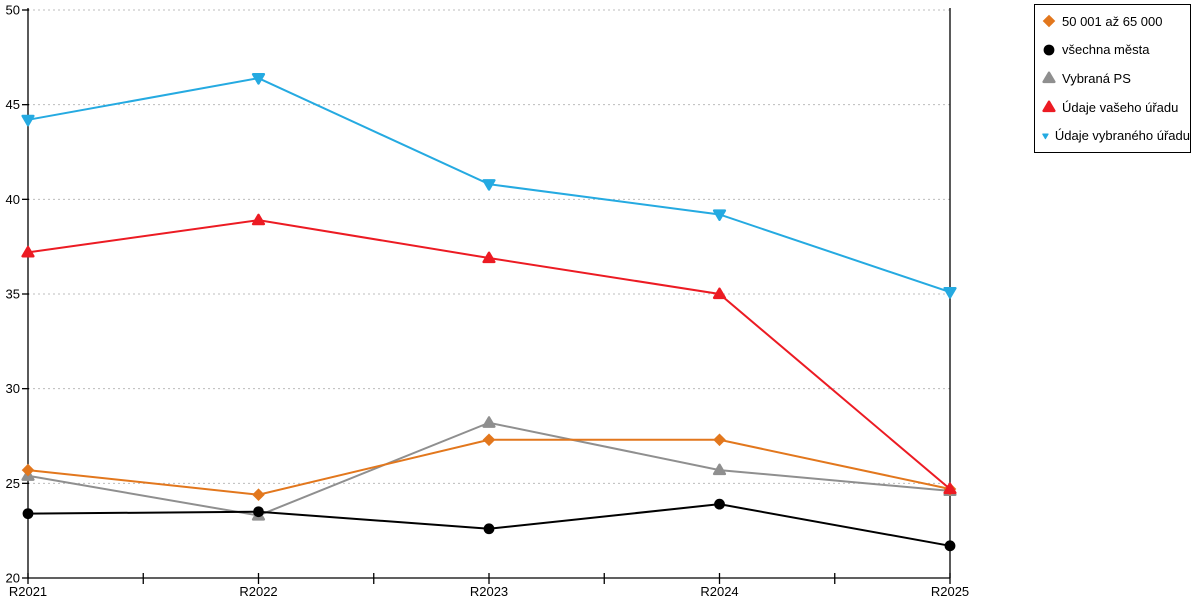 The width and height of the screenshot is (1200, 600). Describe the element at coordinates (489, 591) in the screenshot. I see `x-tick-label: R2023` at that location.